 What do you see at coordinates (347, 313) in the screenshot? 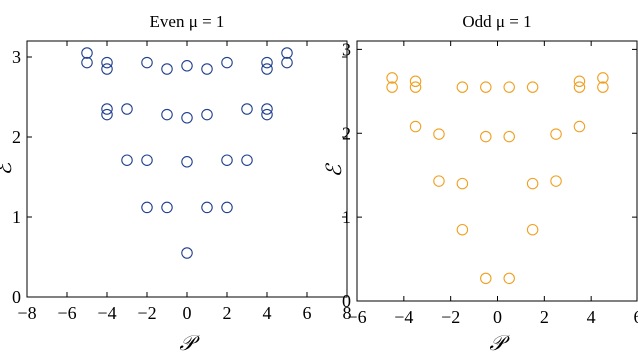
I see `x-tick-label: 8` at bounding box center [347, 313].